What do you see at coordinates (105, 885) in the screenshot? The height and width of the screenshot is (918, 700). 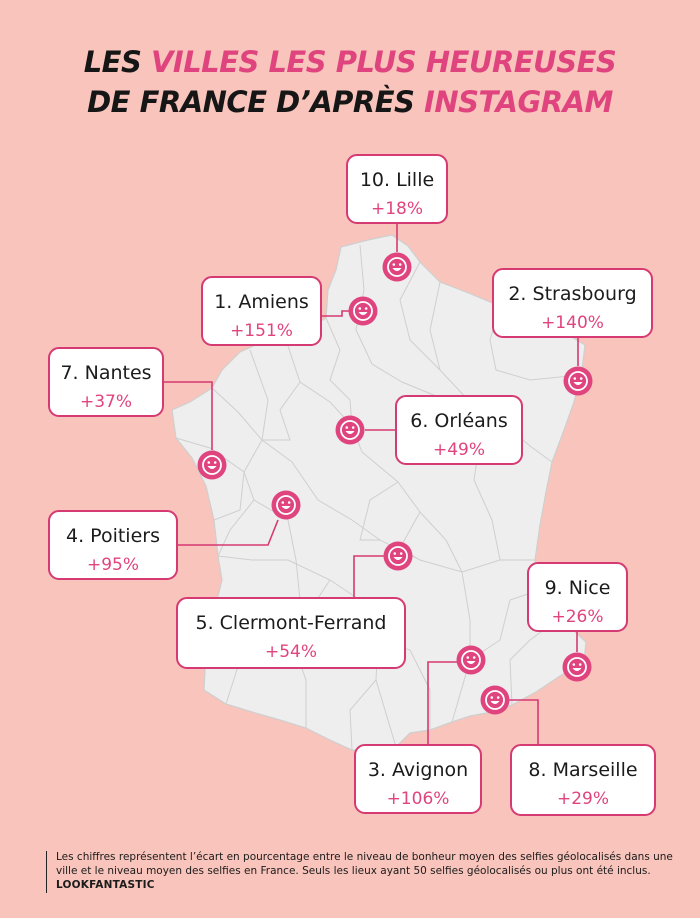 I see `brand-name: LOOKFANTASTIC` at bounding box center [105, 885].